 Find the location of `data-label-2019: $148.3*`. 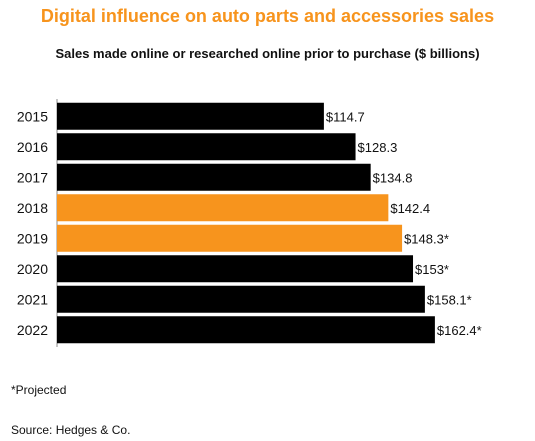

data-label-2019: $148.3* is located at coordinates (426, 238).